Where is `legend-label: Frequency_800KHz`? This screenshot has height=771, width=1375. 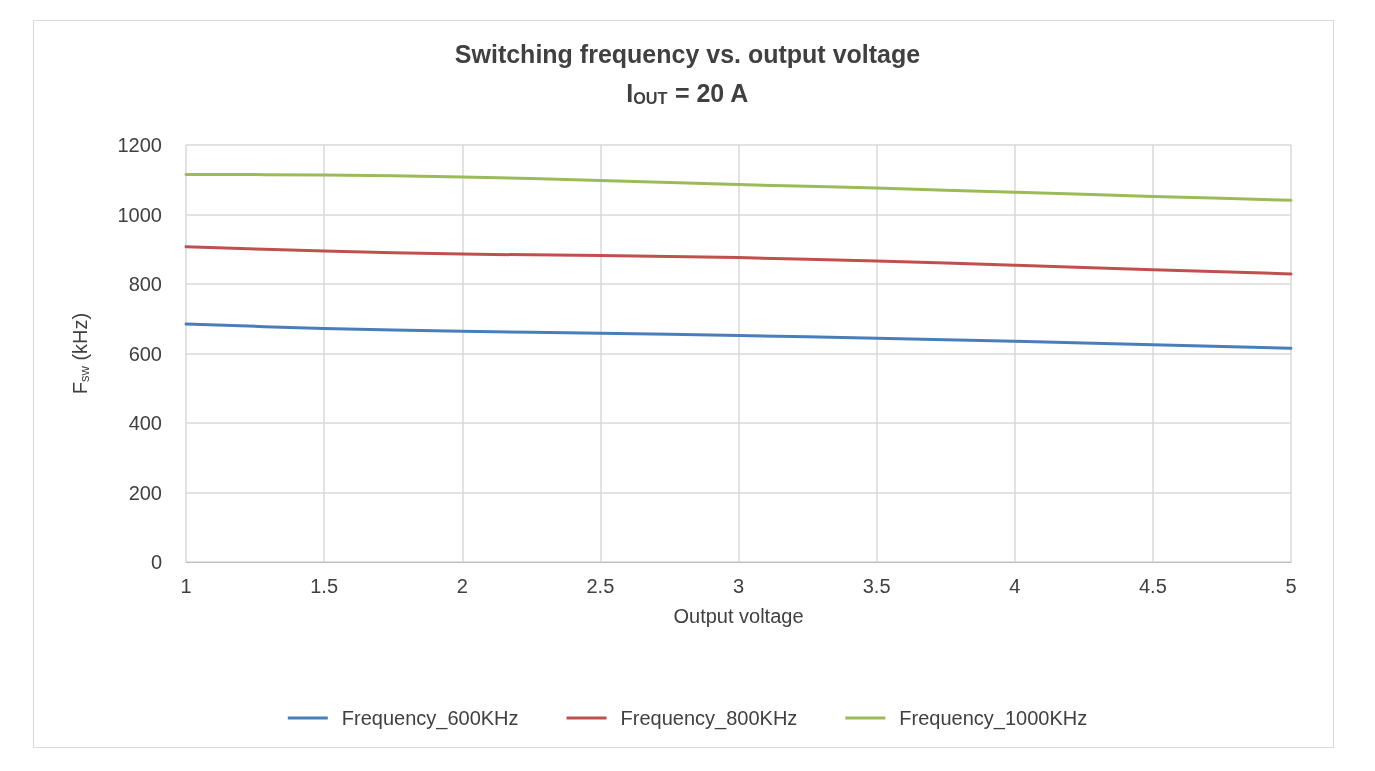 legend-label: Frequency_800KHz is located at coordinates (709, 718).